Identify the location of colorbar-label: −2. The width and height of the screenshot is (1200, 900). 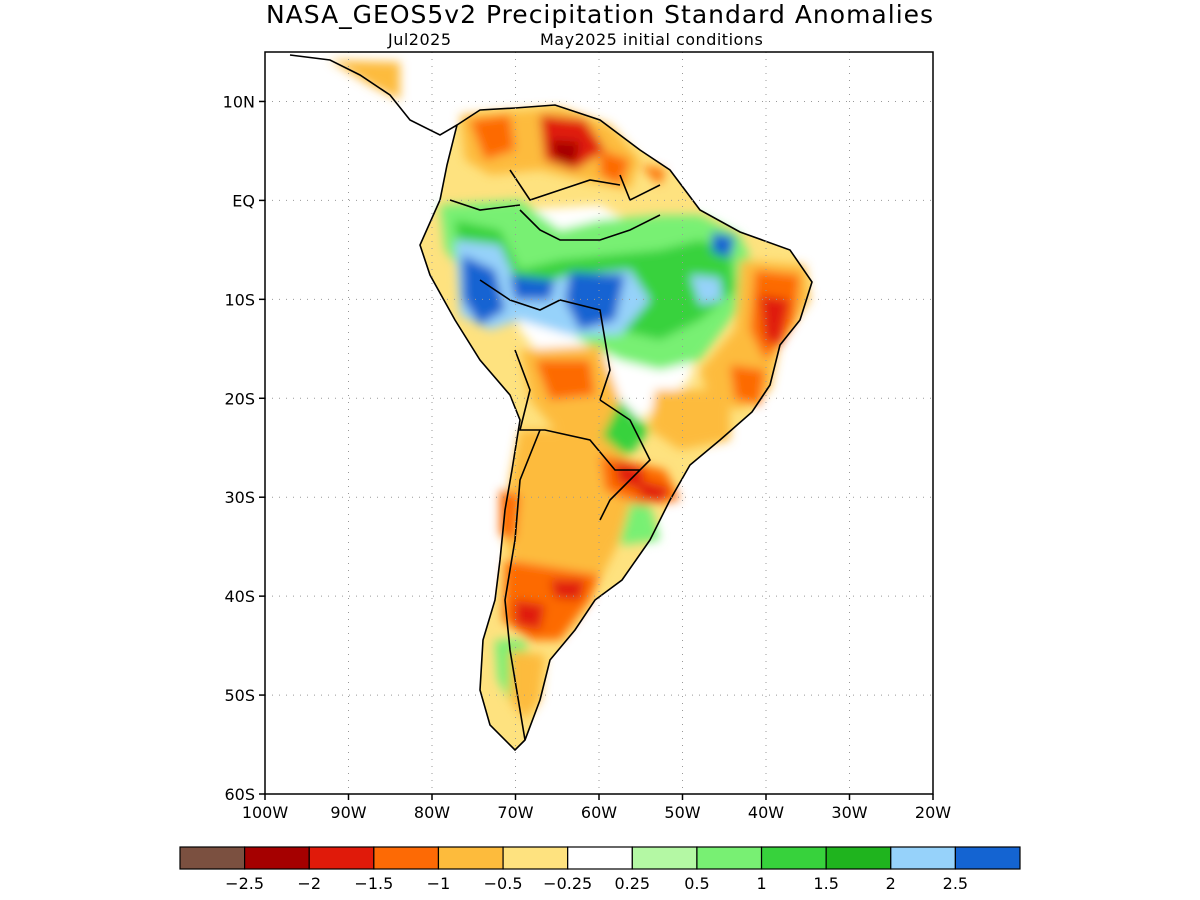
(309, 883).